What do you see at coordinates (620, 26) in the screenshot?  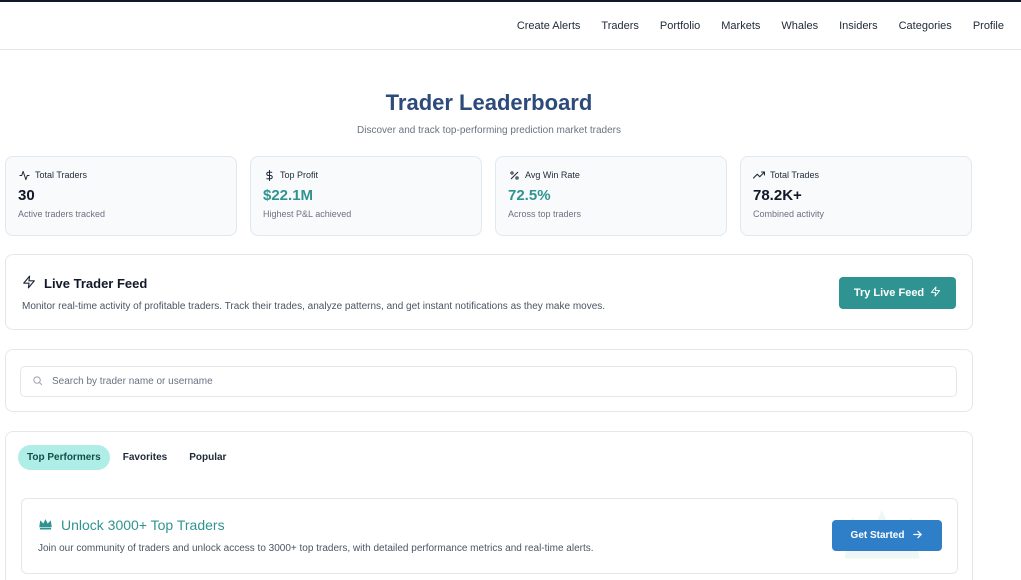 I see `nav-traders: Traders` at bounding box center [620, 26].